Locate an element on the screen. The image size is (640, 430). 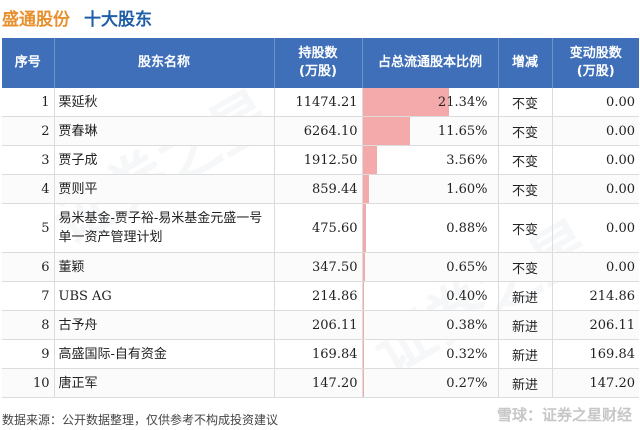
company-title: 盛通股份 is located at coordinates (36, 19).